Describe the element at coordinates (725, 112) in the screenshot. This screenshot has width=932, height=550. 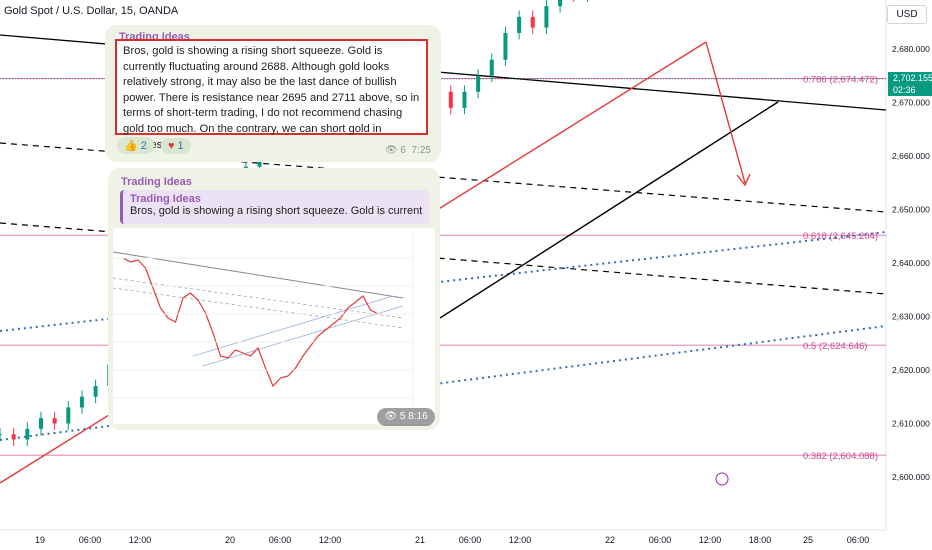
I see `forecast-arrow-line` at that location.